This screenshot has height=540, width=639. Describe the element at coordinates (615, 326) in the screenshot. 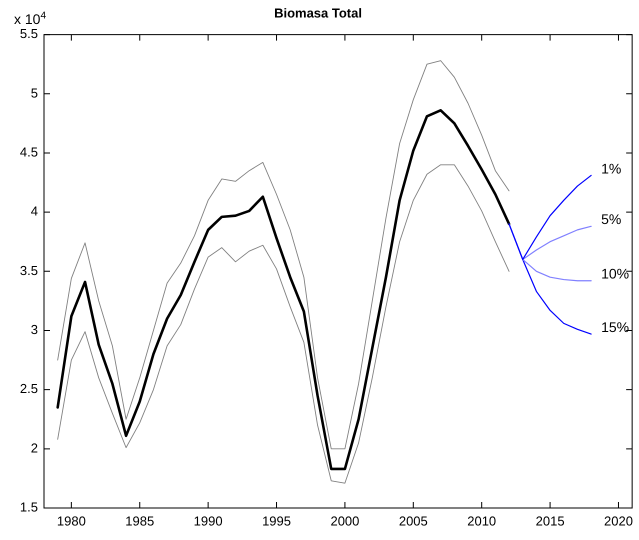

I see `series-label: 15%` at that location.